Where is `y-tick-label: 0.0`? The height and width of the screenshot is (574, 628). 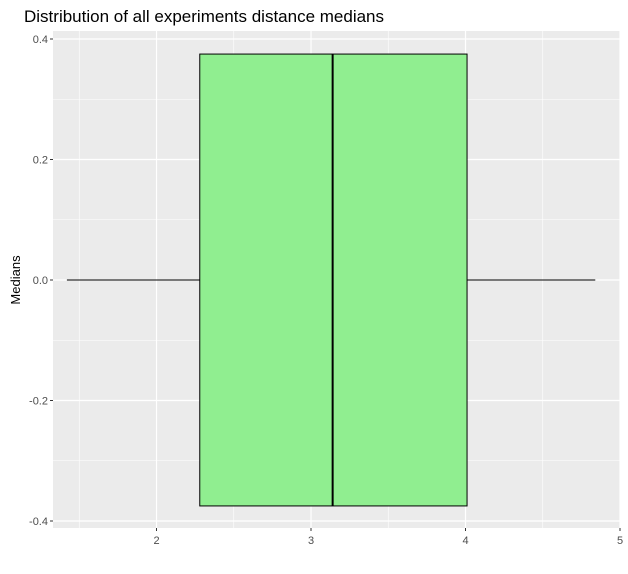
y-tick-label: 0.0 is located at coordinates (40, 281).